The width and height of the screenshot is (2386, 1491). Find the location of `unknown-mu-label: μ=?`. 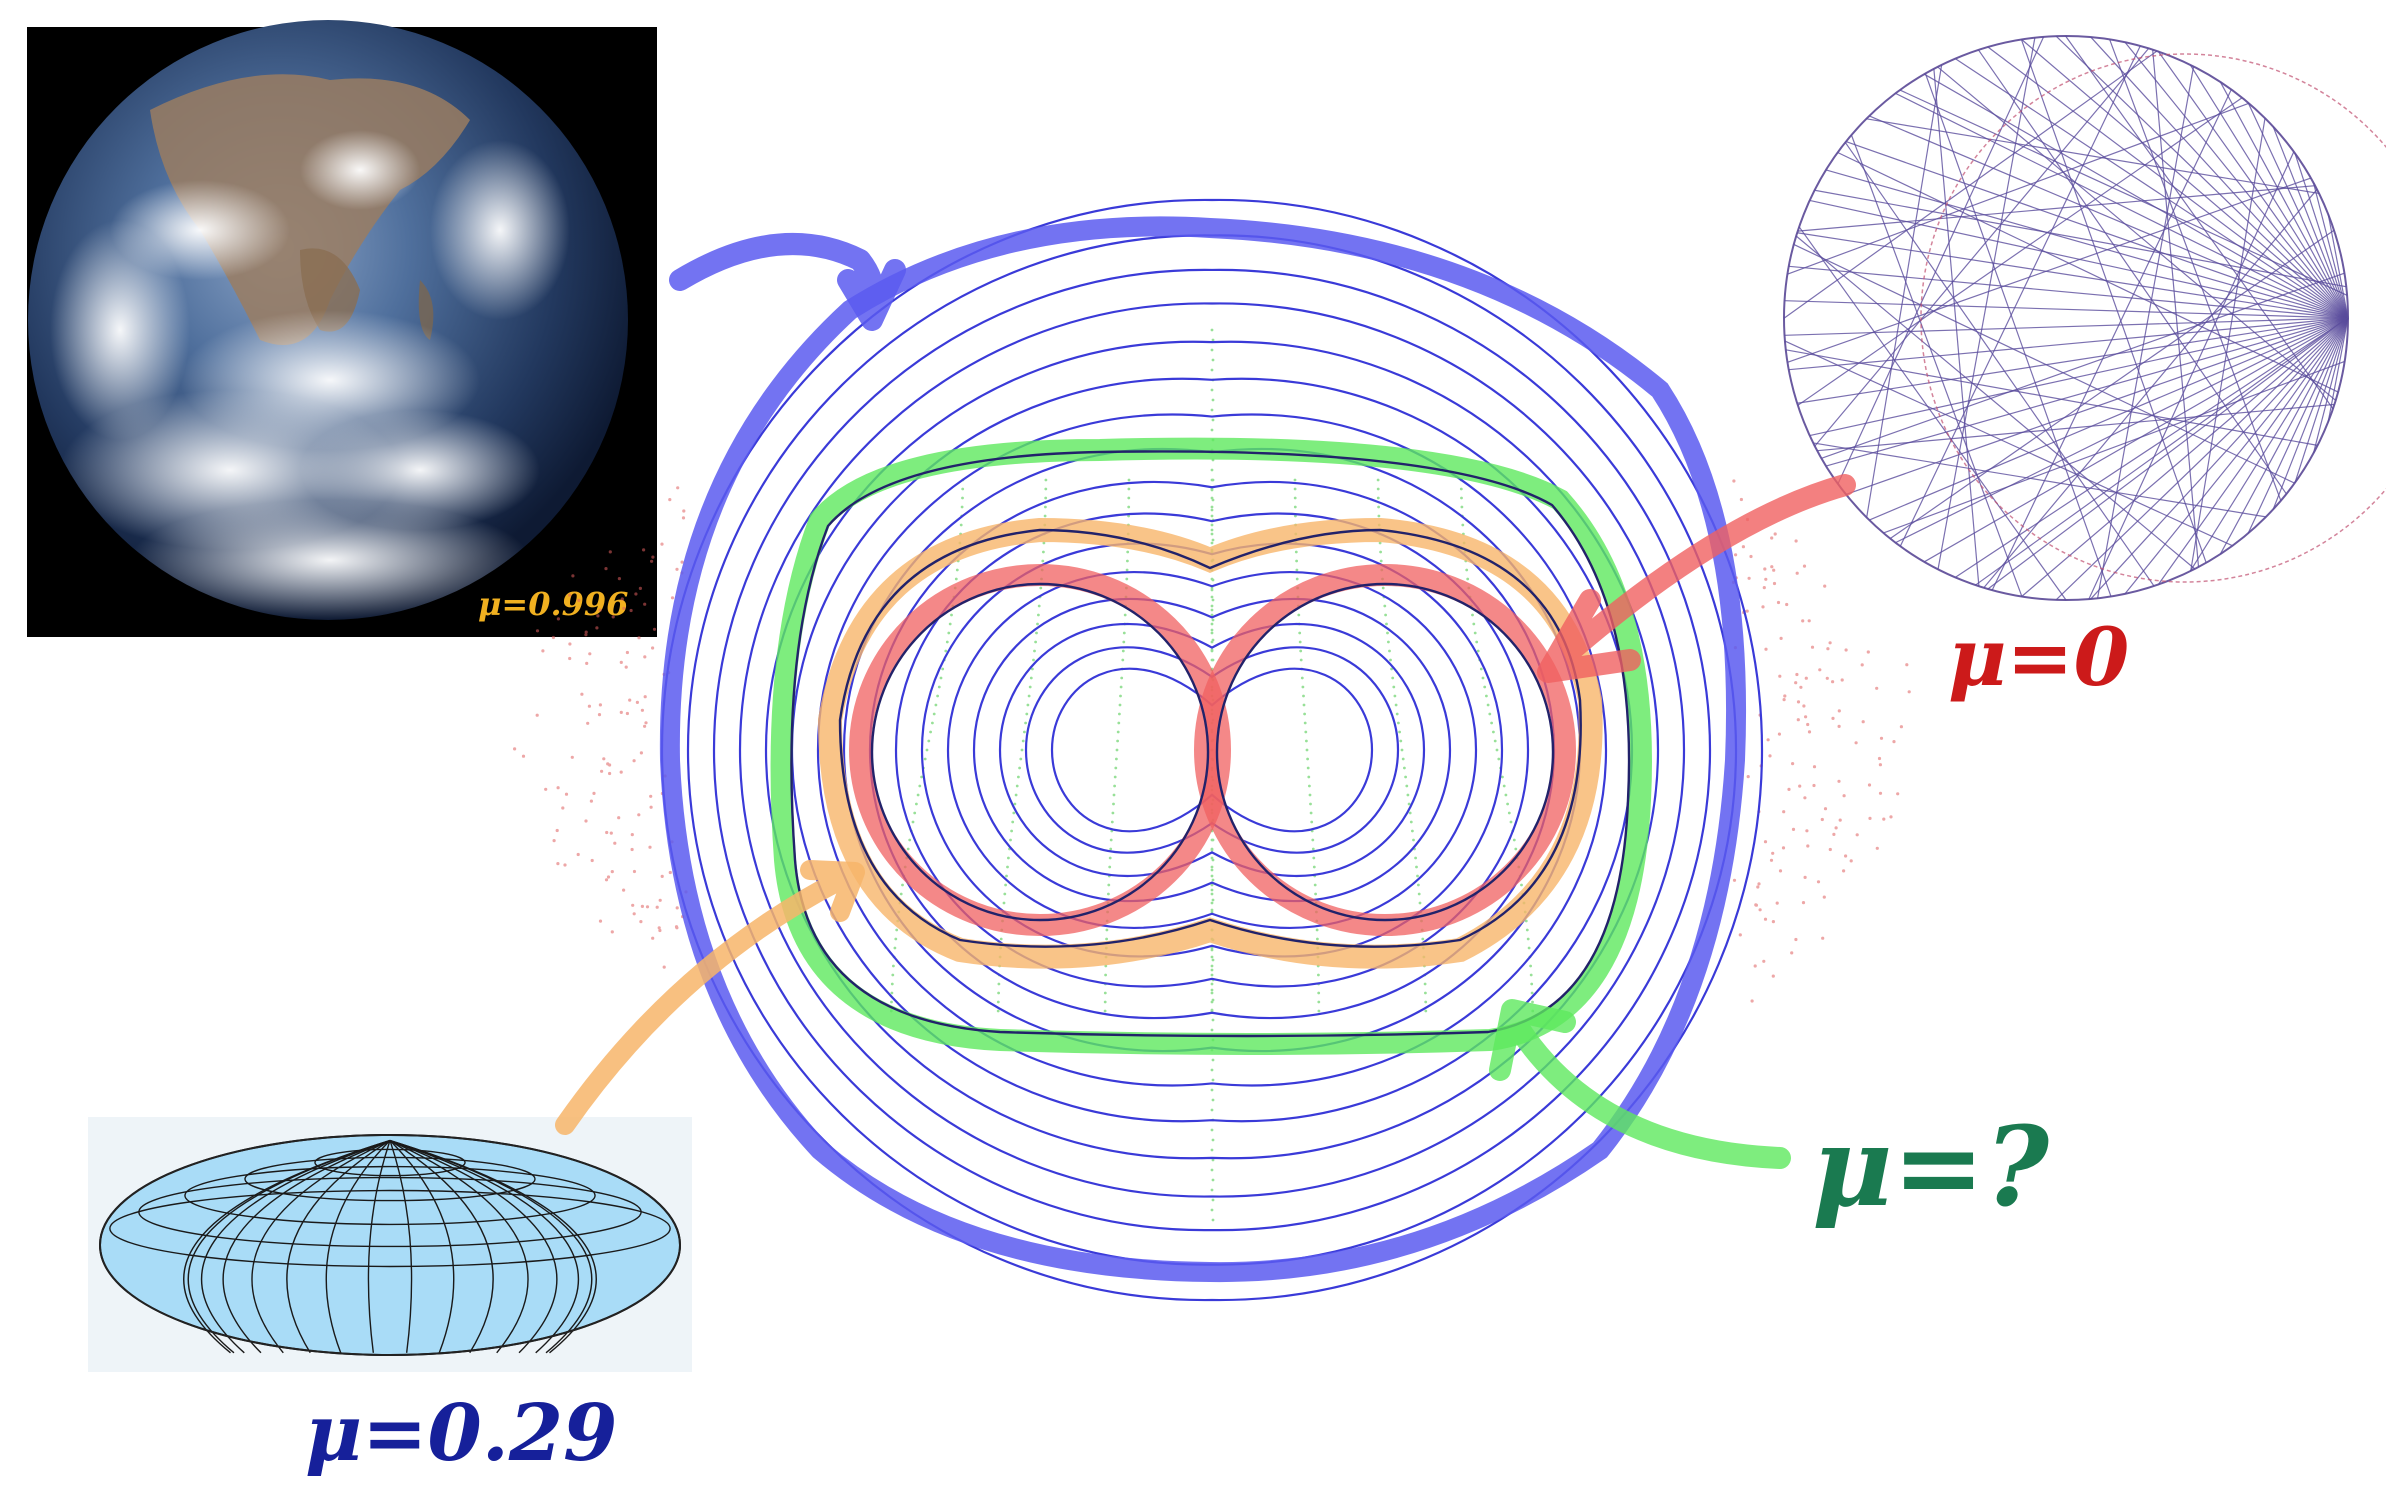

unknown-mu-label: μ=? is located at coordinates (1931, 1166).